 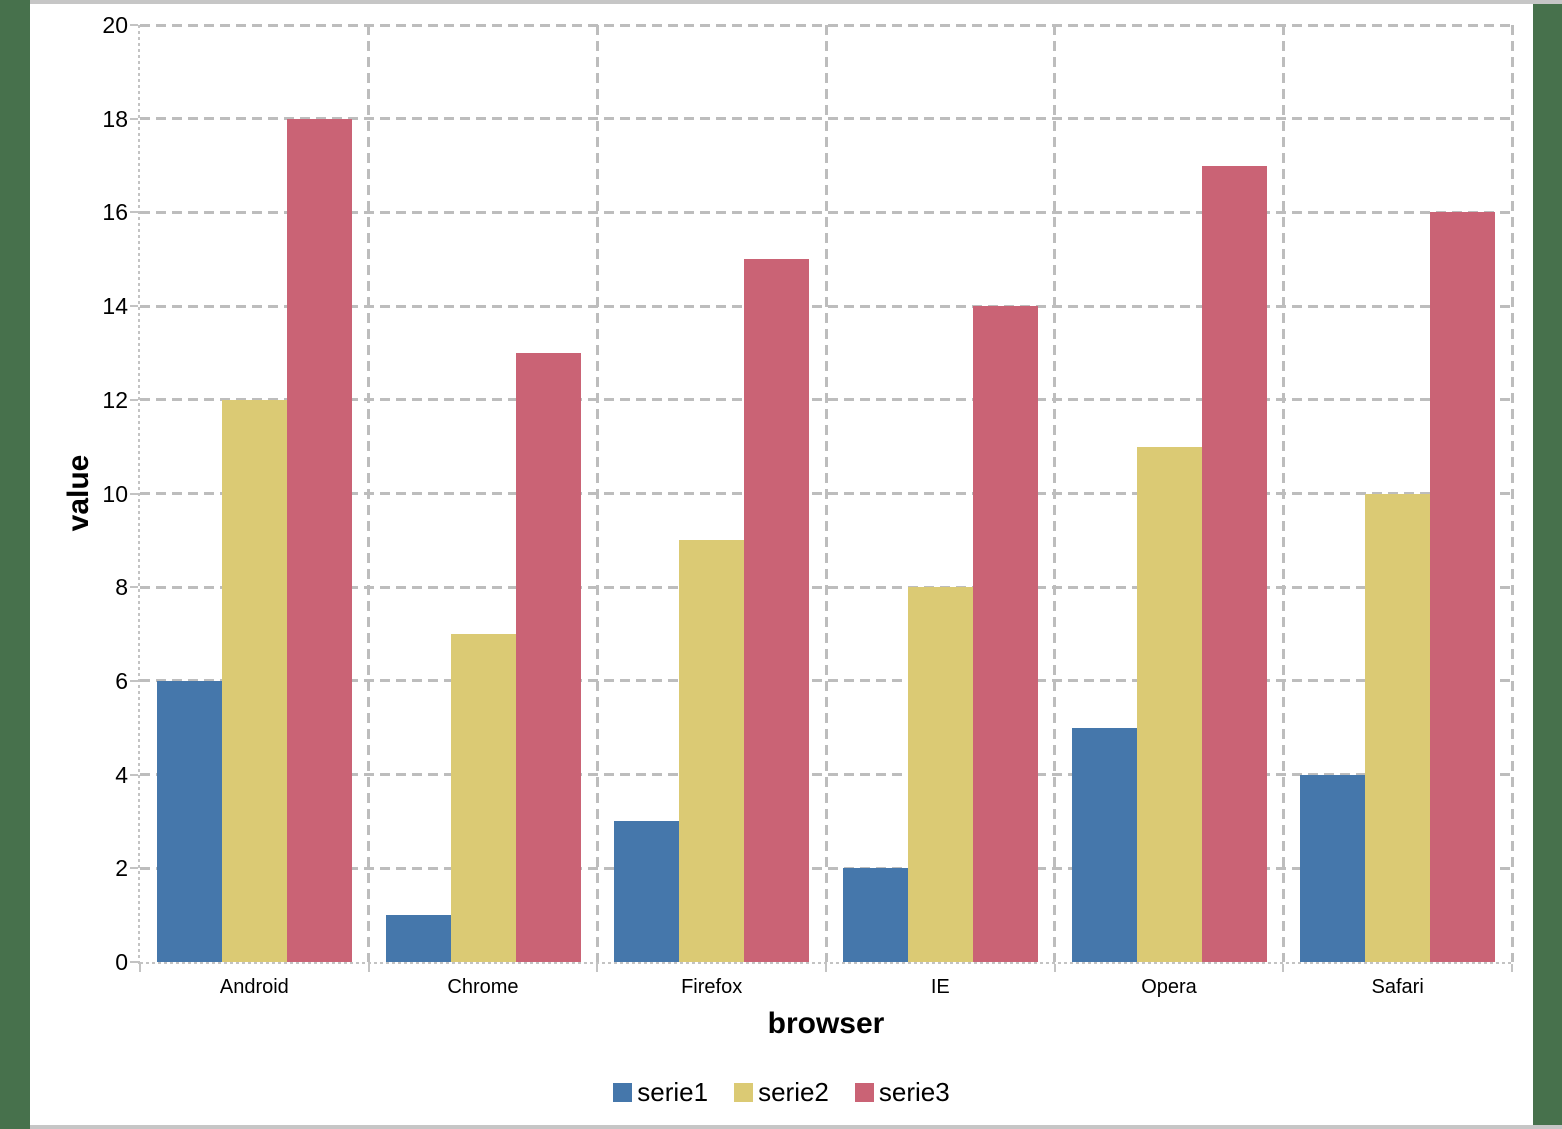 I want to click on bar-serie1-Firefox, so click(x=647, y=891).